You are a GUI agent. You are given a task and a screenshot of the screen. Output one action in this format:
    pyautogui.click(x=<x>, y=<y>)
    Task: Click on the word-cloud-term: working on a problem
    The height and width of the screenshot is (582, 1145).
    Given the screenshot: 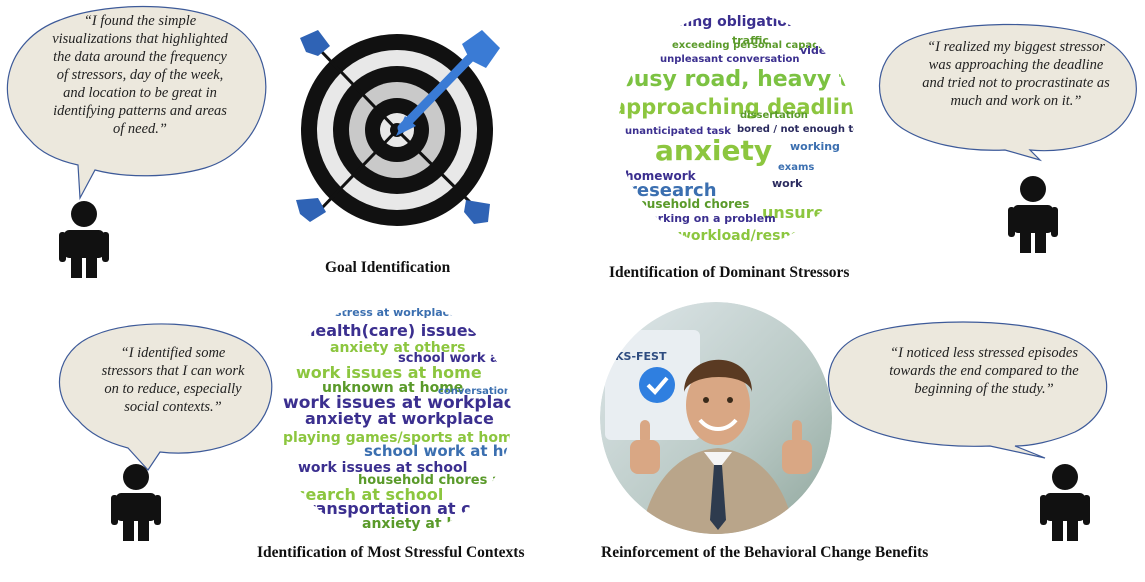 What is the action you would take?
    pyautogui.click(x=708, y=218)
    